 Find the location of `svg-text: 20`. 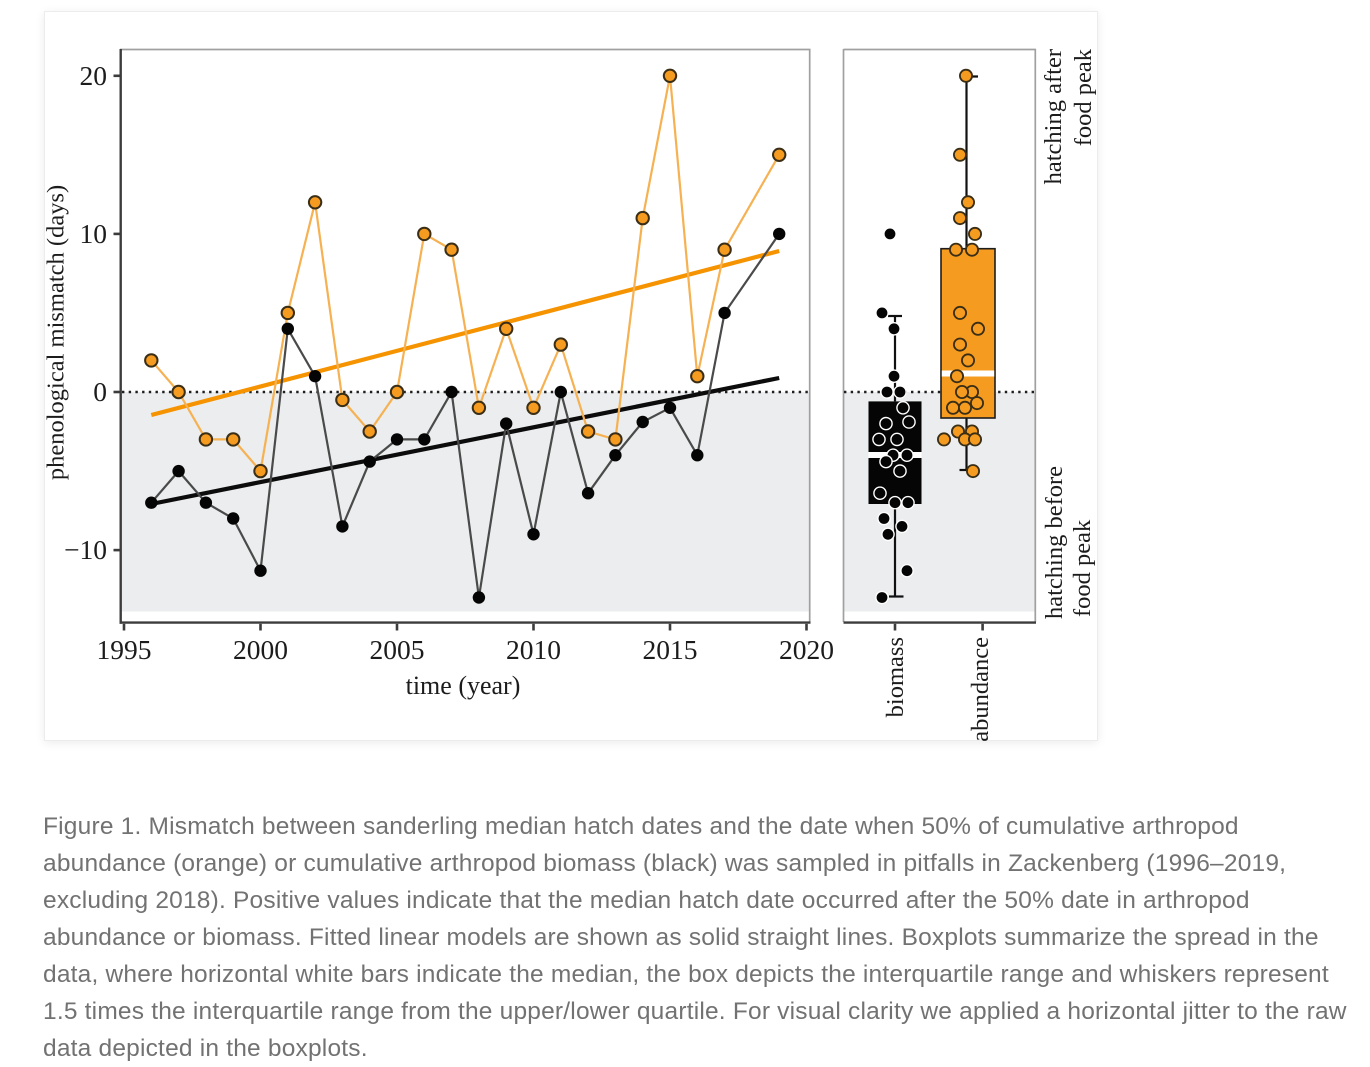

svg-text: 20 is located at coordinates (94, 75).